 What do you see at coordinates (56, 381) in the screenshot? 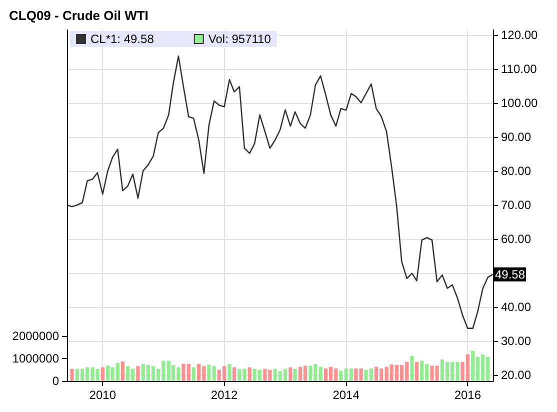
I see `y2-tick-label: 0` at bounding box center [56, 381].